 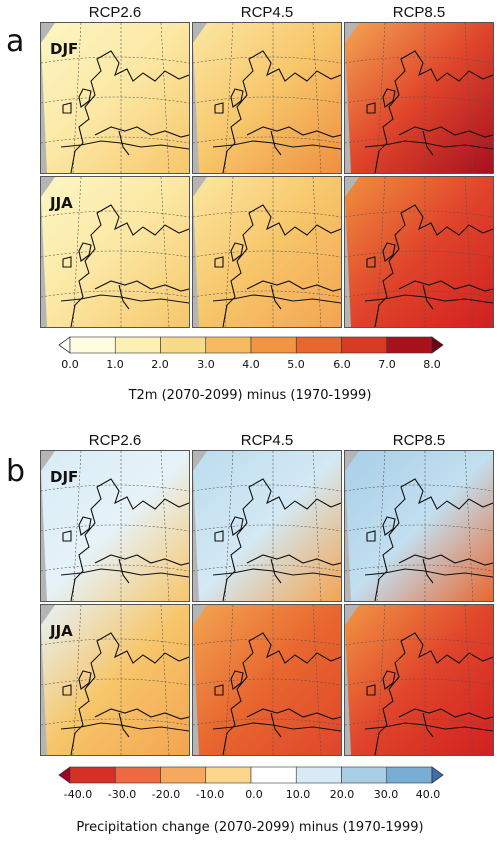 I want to click on map-a-djf-rcp26, so click(x=115, y=98).